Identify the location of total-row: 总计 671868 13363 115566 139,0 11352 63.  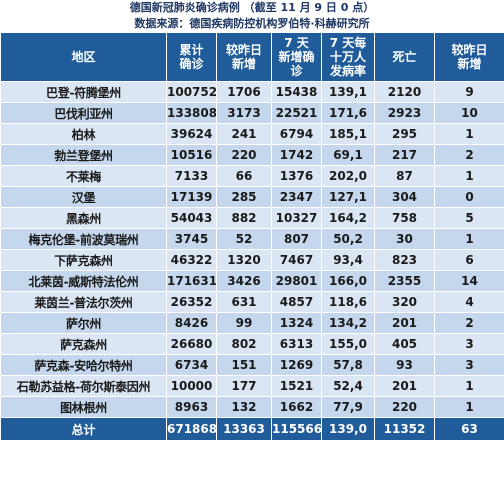
(252, 429).